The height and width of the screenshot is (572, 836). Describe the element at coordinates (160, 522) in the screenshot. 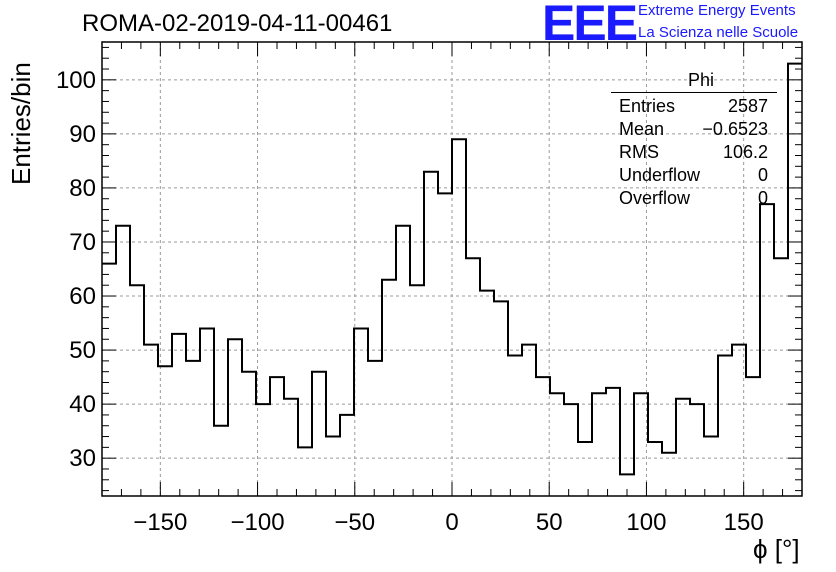

I see `x-tick-label: −150` at that location.